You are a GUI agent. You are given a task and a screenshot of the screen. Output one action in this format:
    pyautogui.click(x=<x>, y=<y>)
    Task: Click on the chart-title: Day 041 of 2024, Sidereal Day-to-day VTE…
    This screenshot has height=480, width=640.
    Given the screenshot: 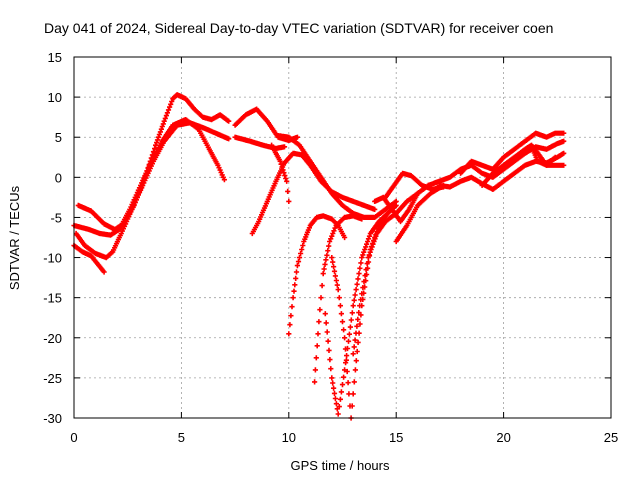 What is the action you would take?
    pyautogui.click(x=298, y=28)
    